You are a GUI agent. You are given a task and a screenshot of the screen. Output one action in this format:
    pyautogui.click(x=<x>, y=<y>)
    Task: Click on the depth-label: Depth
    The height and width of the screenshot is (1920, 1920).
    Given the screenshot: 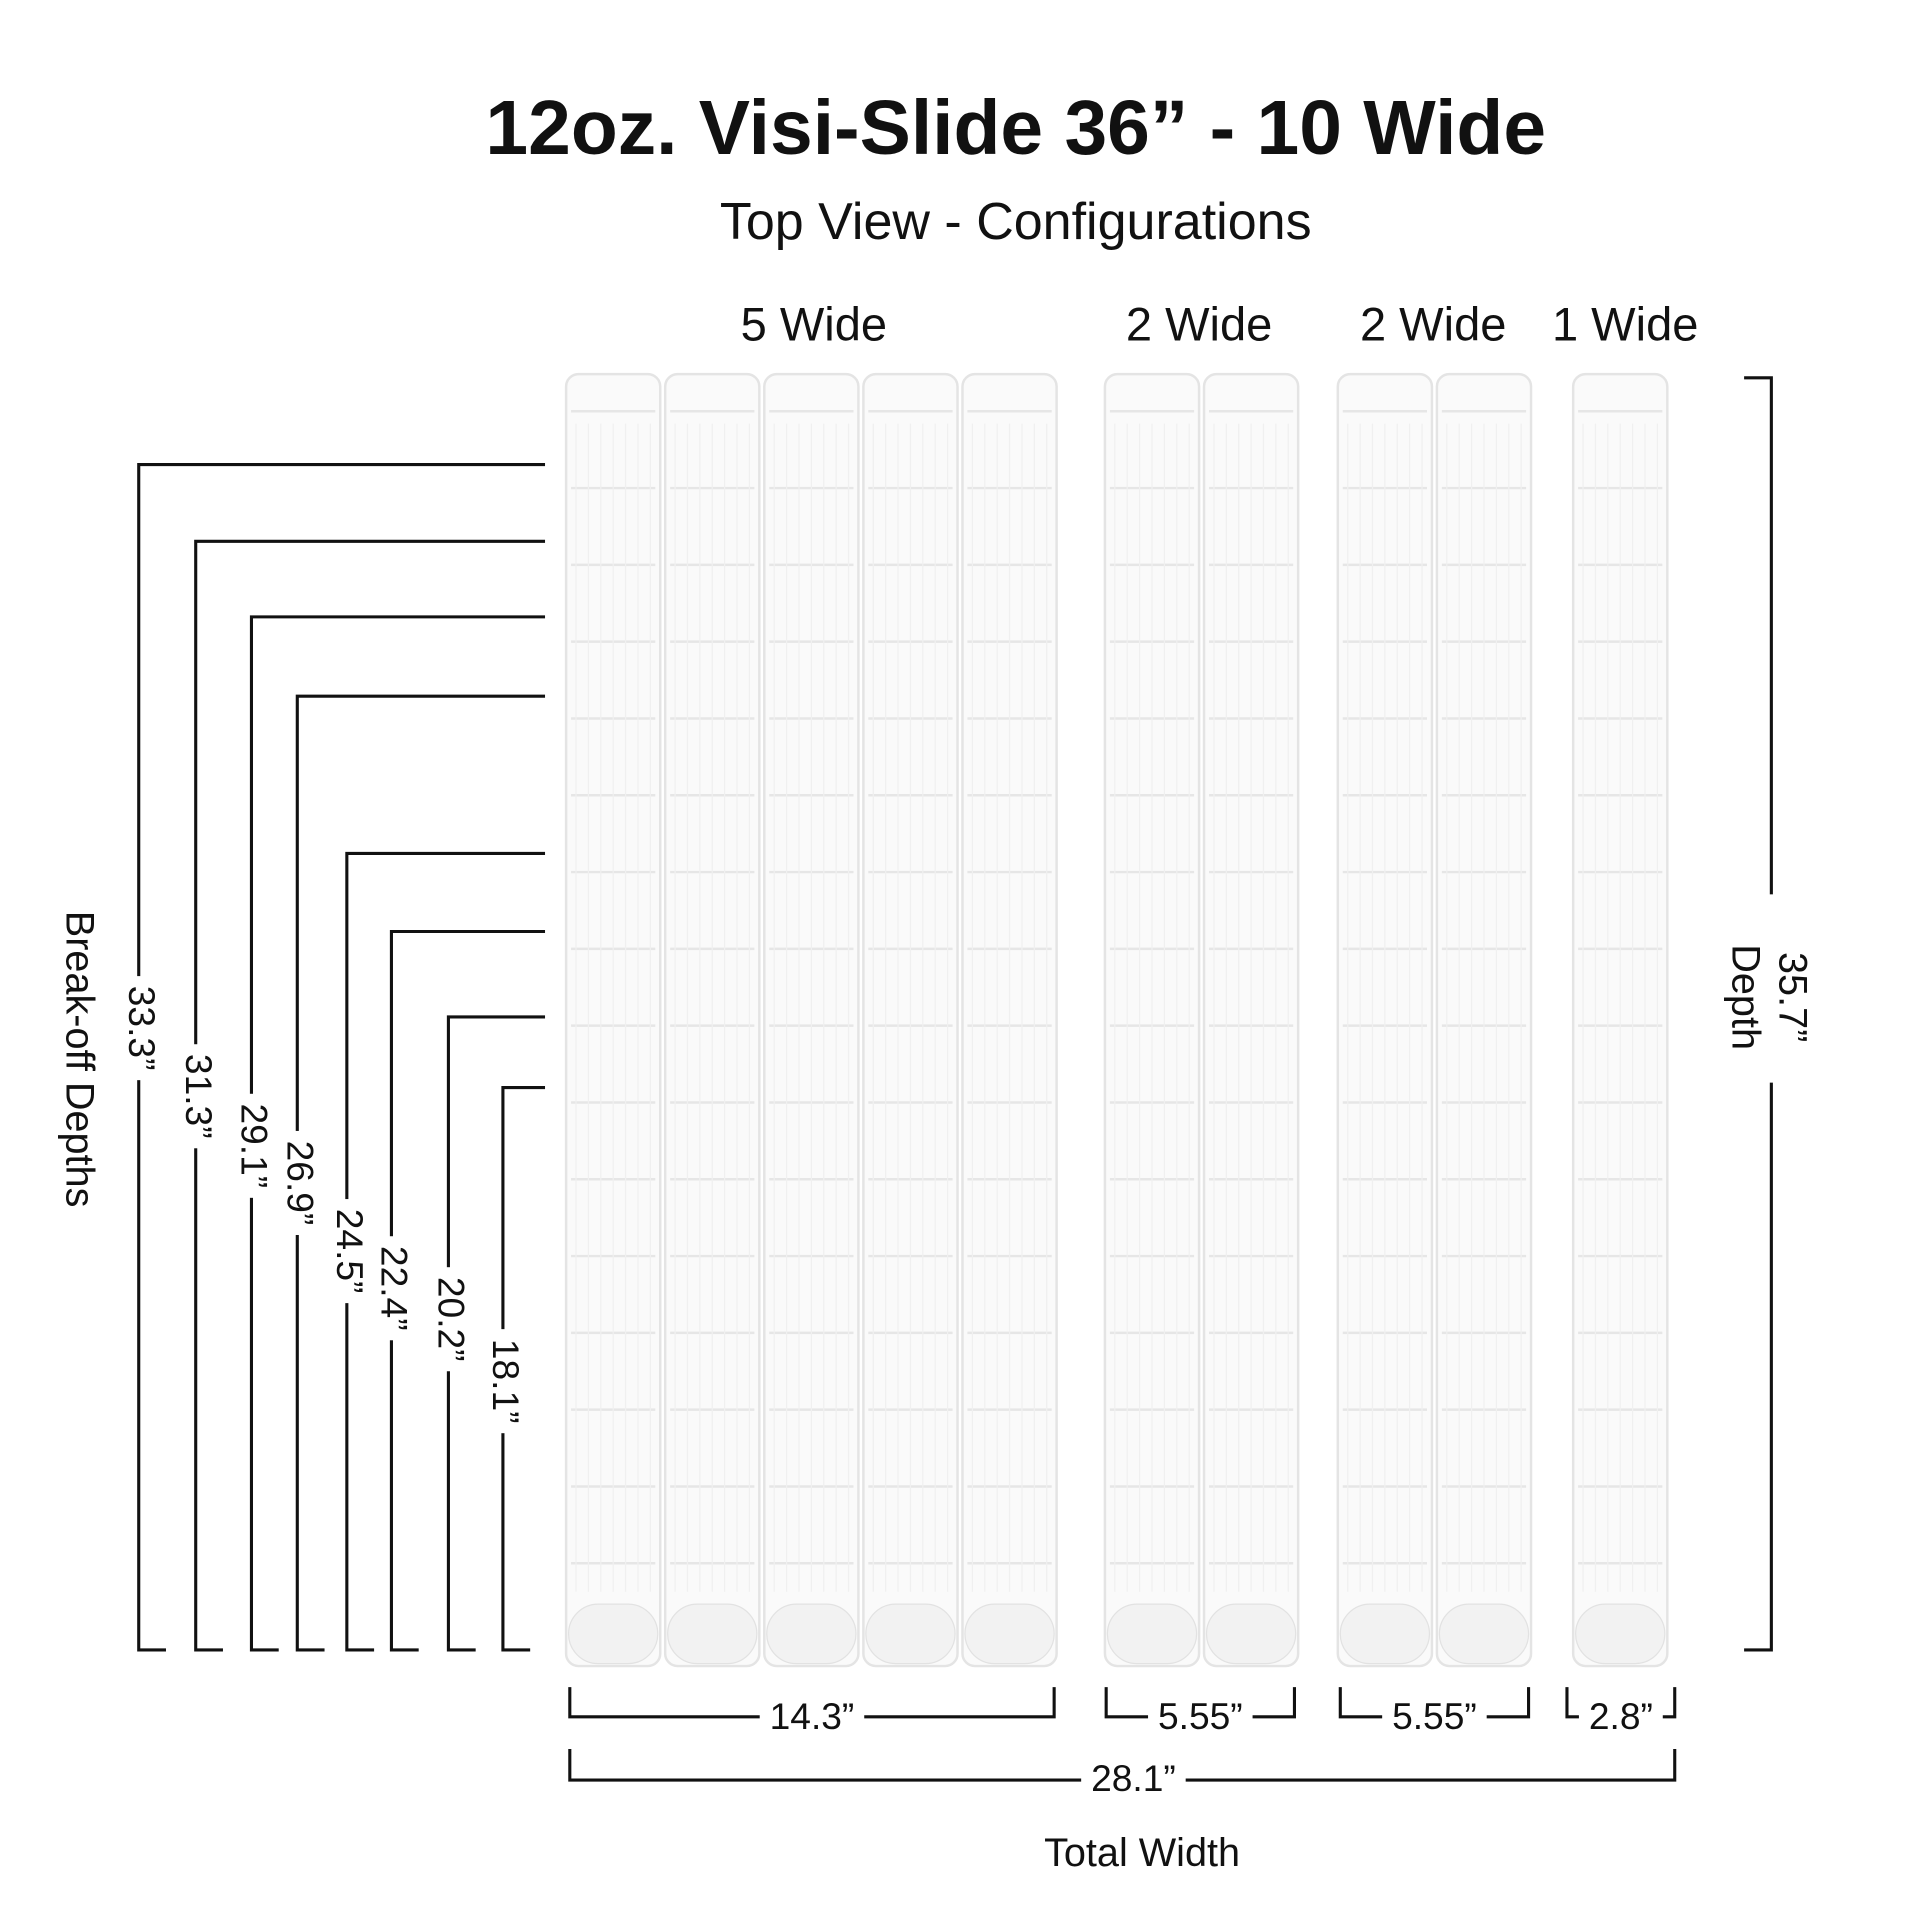 What is the action you would take?
    pyautogui.click(x=1745, y=997)
    